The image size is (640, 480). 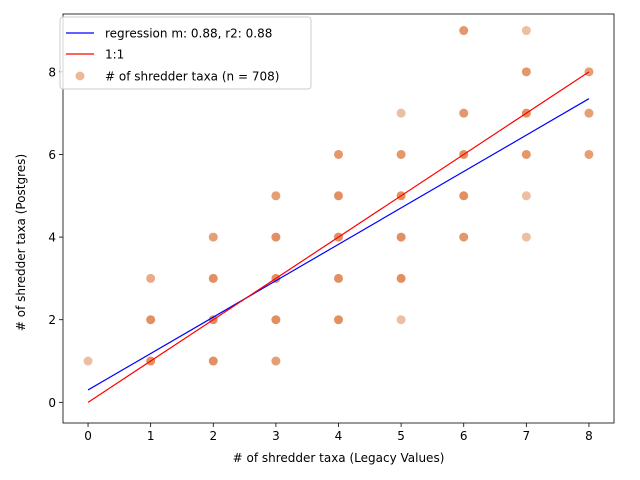 I want to click on y-tick-label: 2, so click(x=52, y=320).